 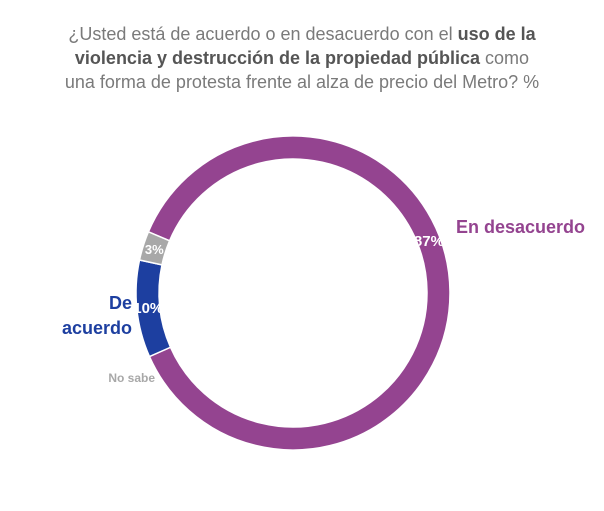 What do you see at coordinates (148, 308) in the screenshot?
I see `value-label-de-acuerdo: 10%` at bounding box center [148, 308].